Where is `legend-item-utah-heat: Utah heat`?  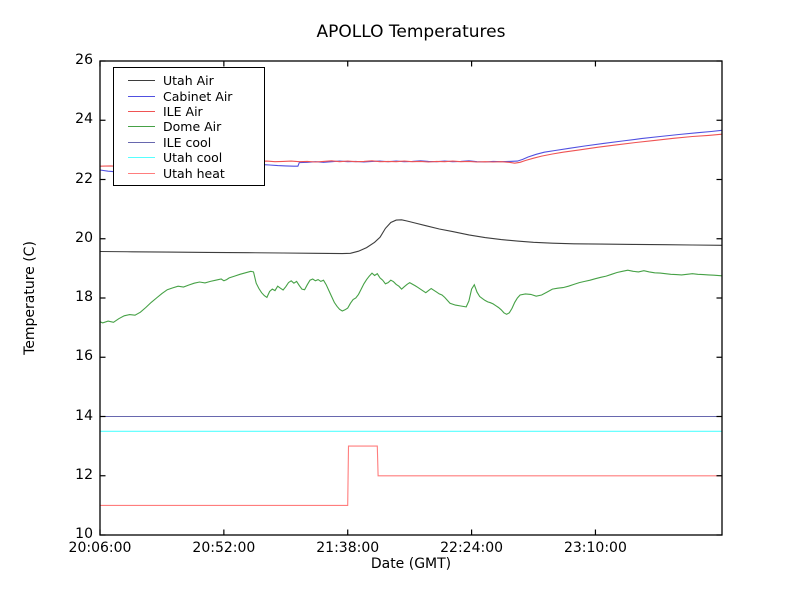 legend-item-utah-heat: Utah heat is located at coordinates (189, 173).